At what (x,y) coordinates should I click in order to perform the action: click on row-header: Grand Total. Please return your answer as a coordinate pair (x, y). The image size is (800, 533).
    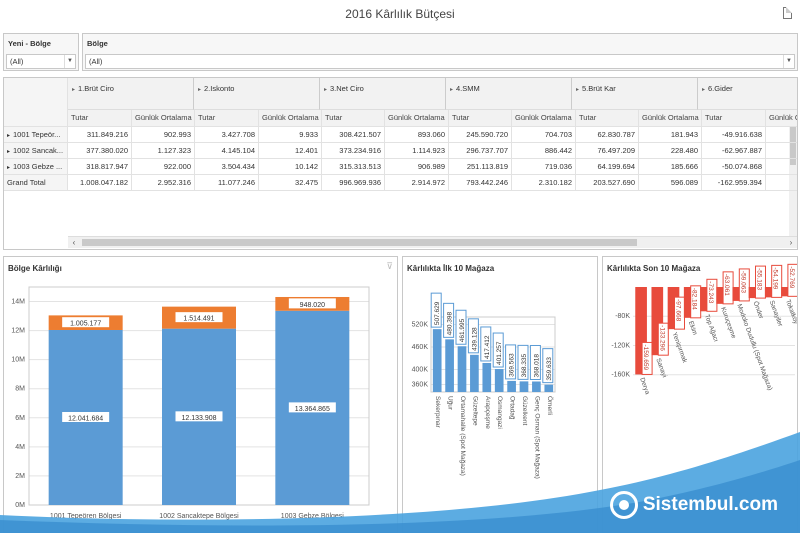
    Looking at the image, I should click on (36, 183).